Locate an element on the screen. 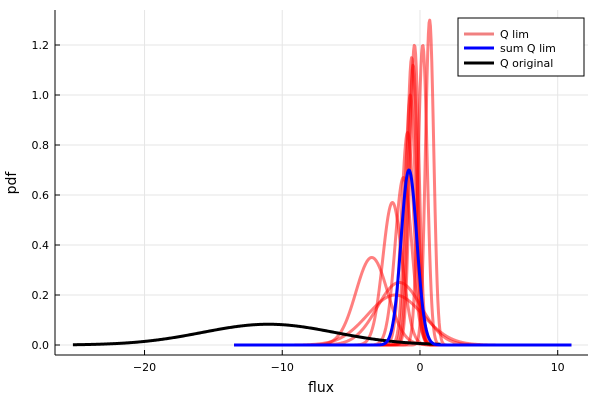 The height and width of the screenshot is (400, 600). x-tick-label: 10 is located at coordinates (558, 367).